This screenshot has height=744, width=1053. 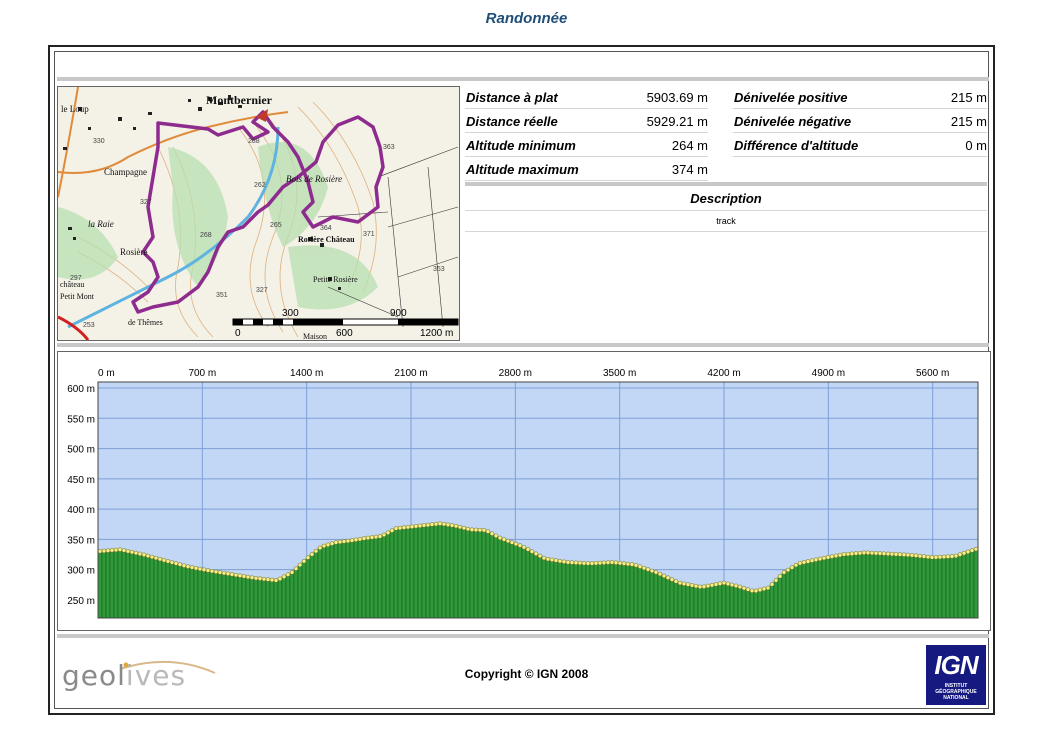 What do you see at coordinates (410, 373) in the screenshot?
I see `x-tick-label: 2100 m` at bounding box center [410, 373].